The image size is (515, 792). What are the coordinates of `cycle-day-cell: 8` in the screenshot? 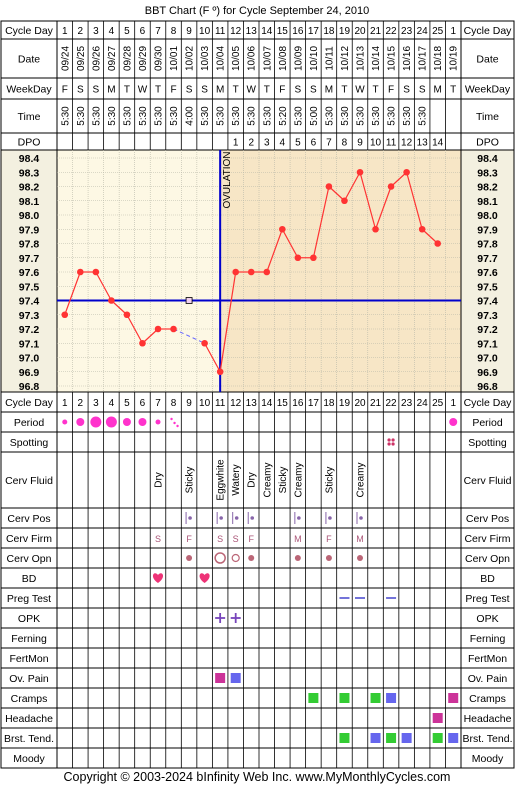 It's located at (174, 31).